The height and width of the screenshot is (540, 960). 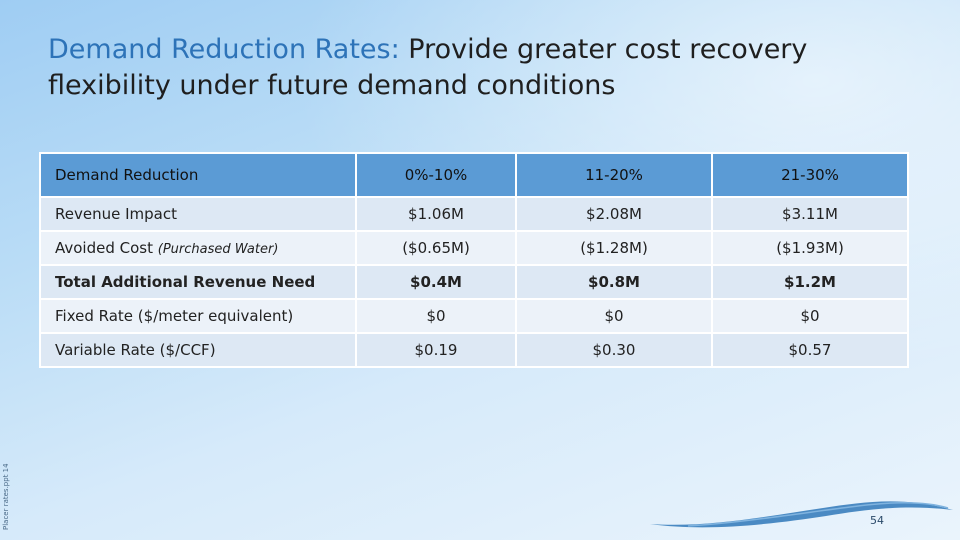 What do you see at coordinates (116, 214) in the screenshot?
I see `row-label-text: Revenue Impact` at bounding box center [116, 214].